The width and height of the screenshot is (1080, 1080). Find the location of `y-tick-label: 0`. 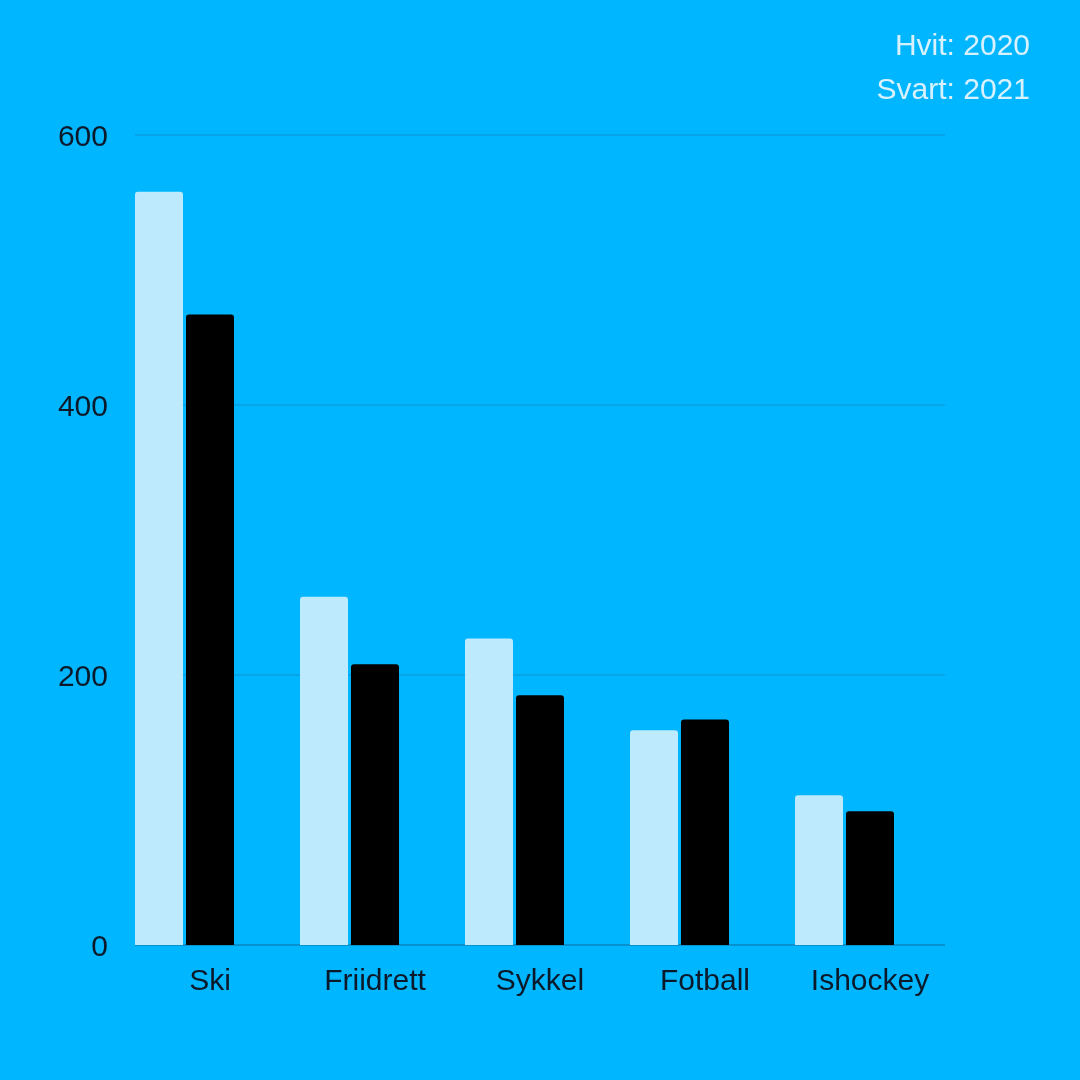

y-tick-label: 0 is located at coordinates (99, 945).